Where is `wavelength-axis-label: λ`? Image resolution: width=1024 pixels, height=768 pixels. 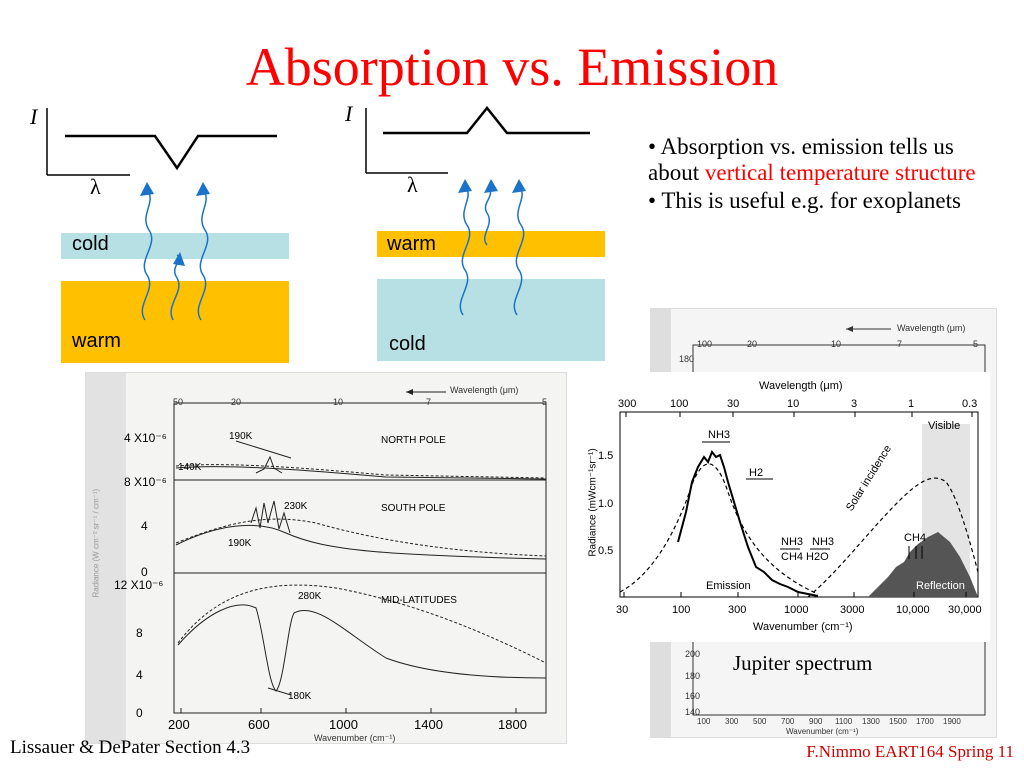 wavelength-axis-label: λ is located at coordinates (95, 186).